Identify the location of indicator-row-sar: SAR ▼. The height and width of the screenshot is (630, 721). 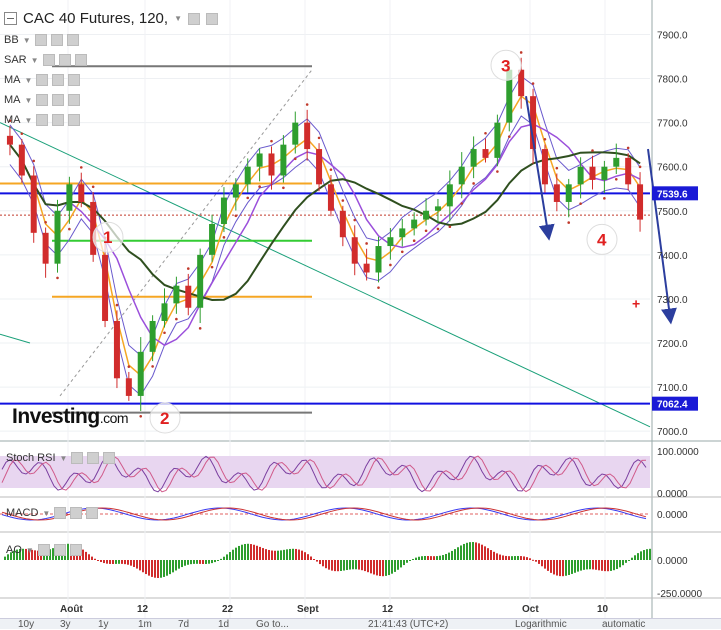
(45, 60).